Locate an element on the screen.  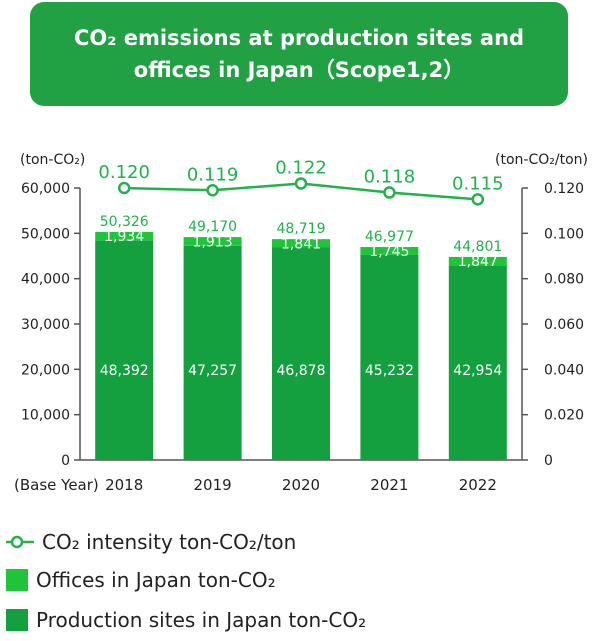
right-tick-label: 0 is located at coordinates (548, 461).